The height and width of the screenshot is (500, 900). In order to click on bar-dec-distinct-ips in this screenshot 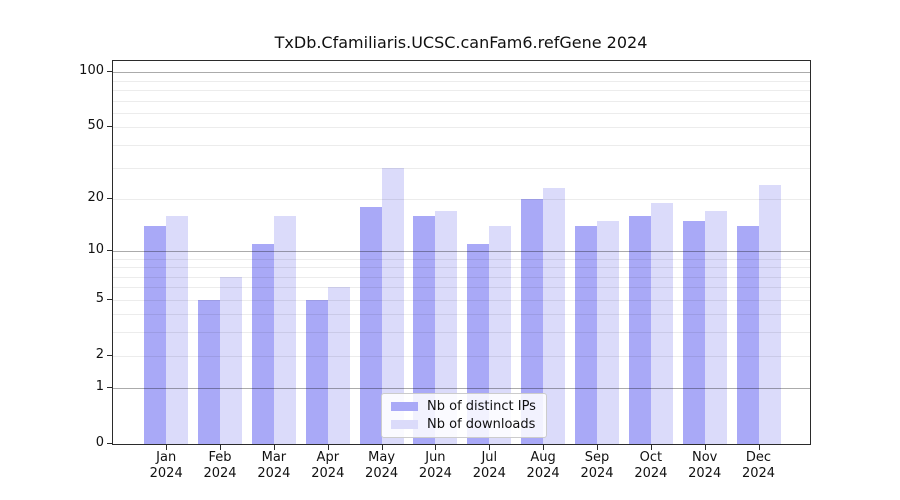, I will do `click(747, 335)`.